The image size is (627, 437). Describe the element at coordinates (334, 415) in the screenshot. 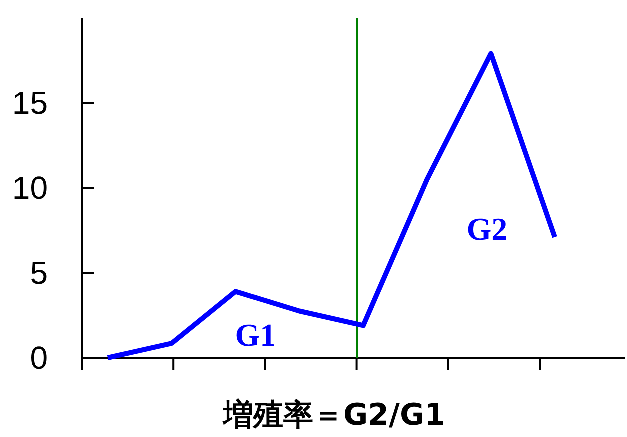

I see `x-axis-title: 増殖率＝G2/G1` at that location.